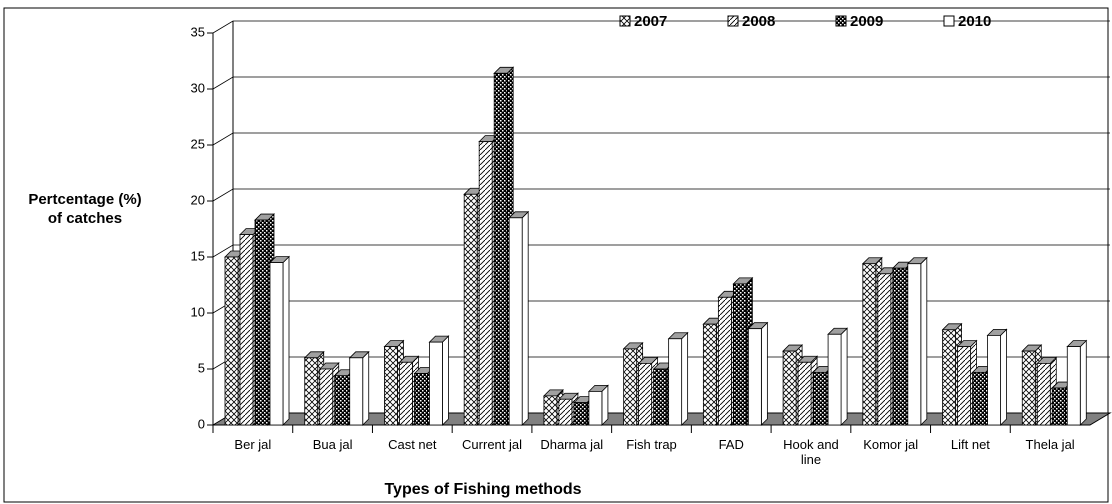  I want to click on y-tick-label: 25, so click(198, 143).